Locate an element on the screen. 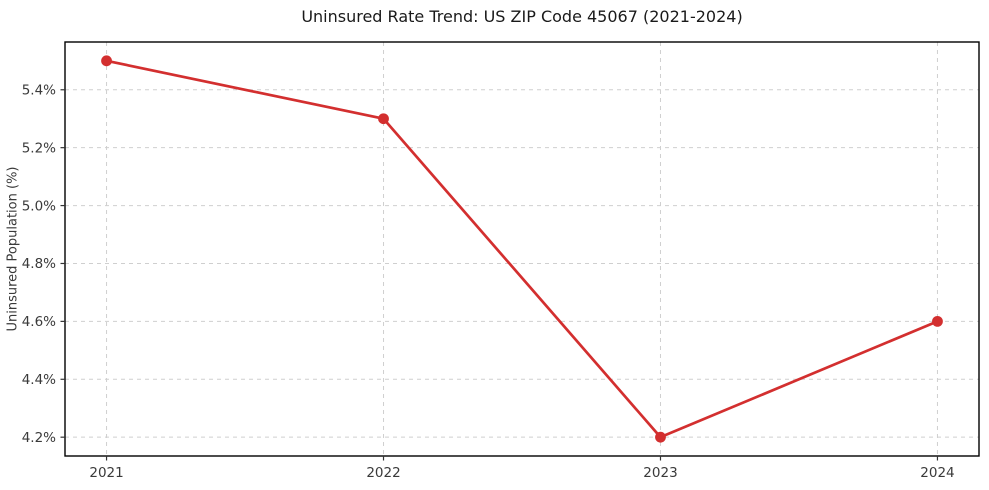 Image resolution: width=989 pixels, height=490 pixels. x-tick-label: 2024 is located at coordinates (937, 473).